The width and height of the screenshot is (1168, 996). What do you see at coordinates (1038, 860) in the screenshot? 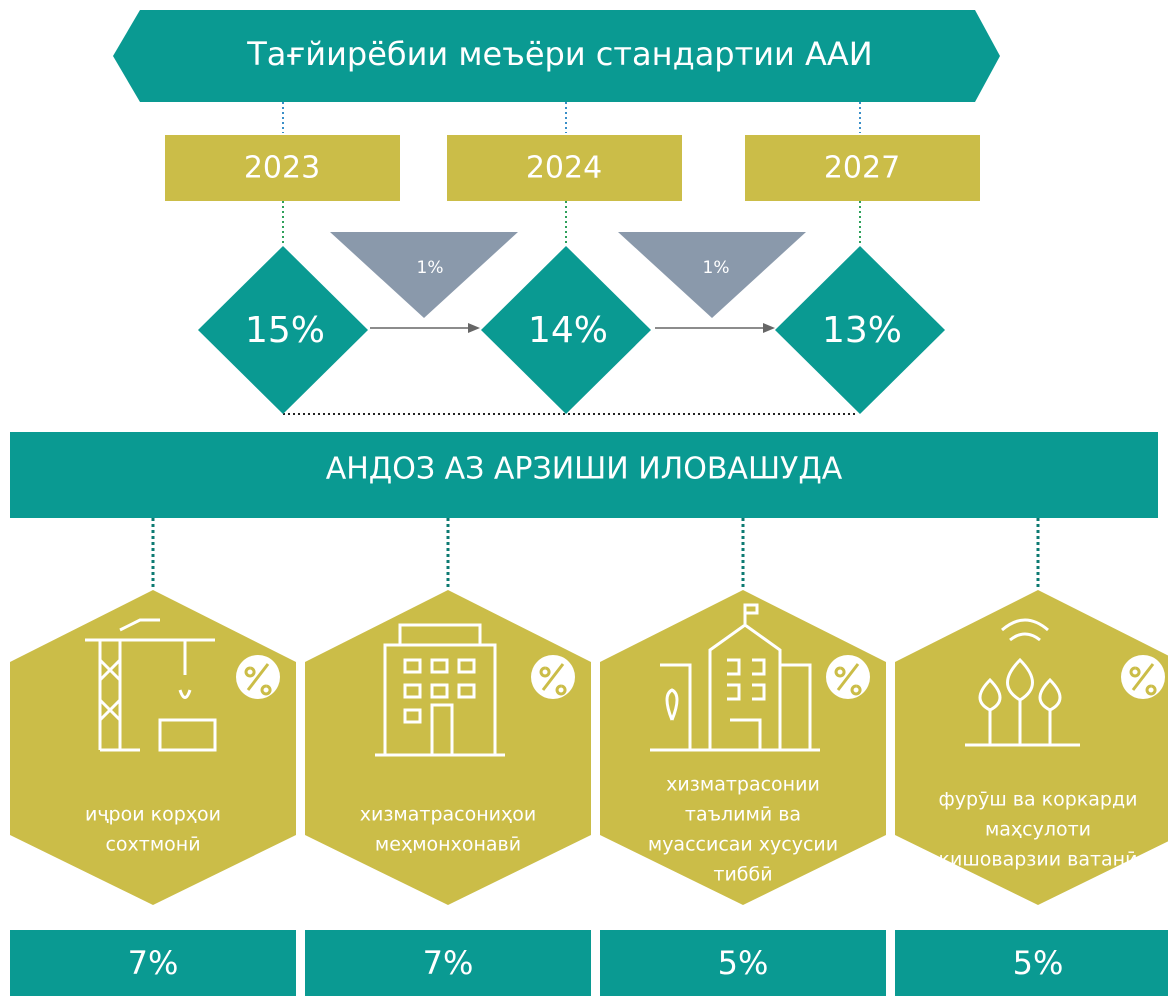
I see `sector-label: кишоварзии ватанӣ` at bounding box center [1038, 860].